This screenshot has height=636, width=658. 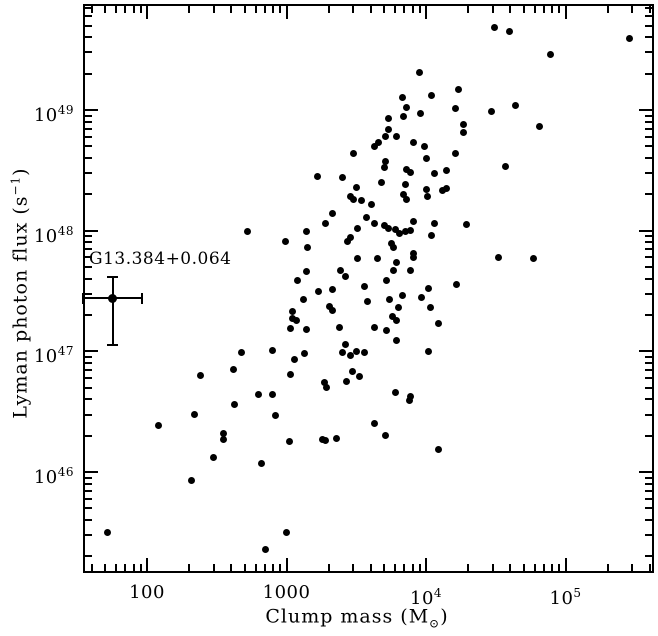 What do you see at coordinates (147, 592) in the screenshot?
I see `x-tick-label: 100` at bounding box center [147, 592].